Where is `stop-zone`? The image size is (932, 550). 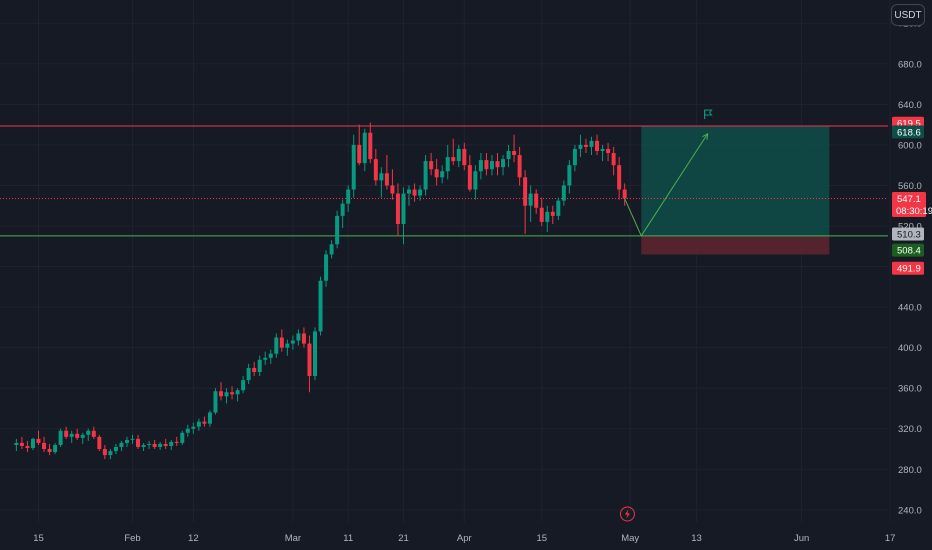 stop-zone is located at coordinates (735, 245).